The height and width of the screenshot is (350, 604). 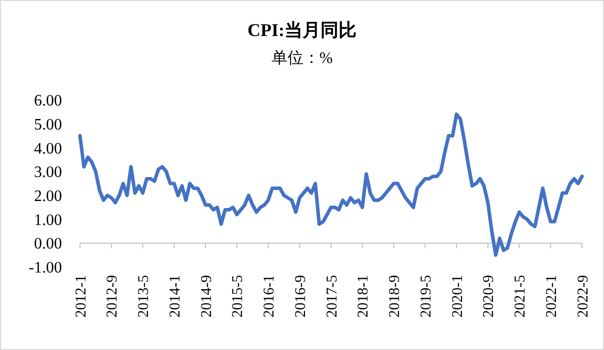 I want to click on y-tick-label: 1.00, so click(x=48, y=220).